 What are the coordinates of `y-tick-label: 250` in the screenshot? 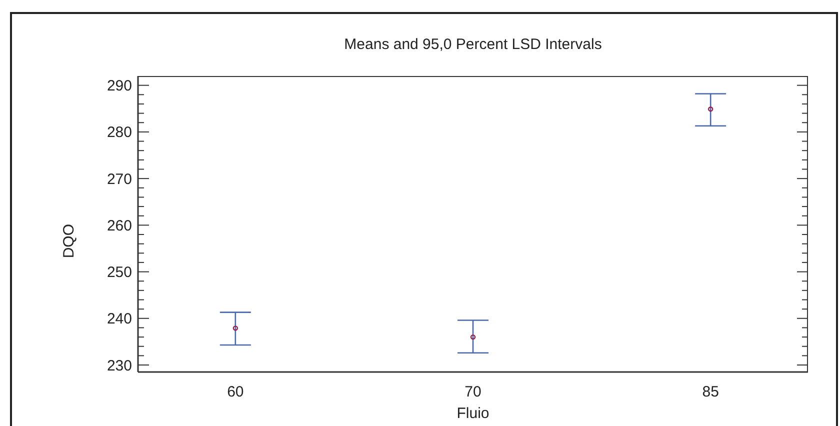 It's located at (119, 273).